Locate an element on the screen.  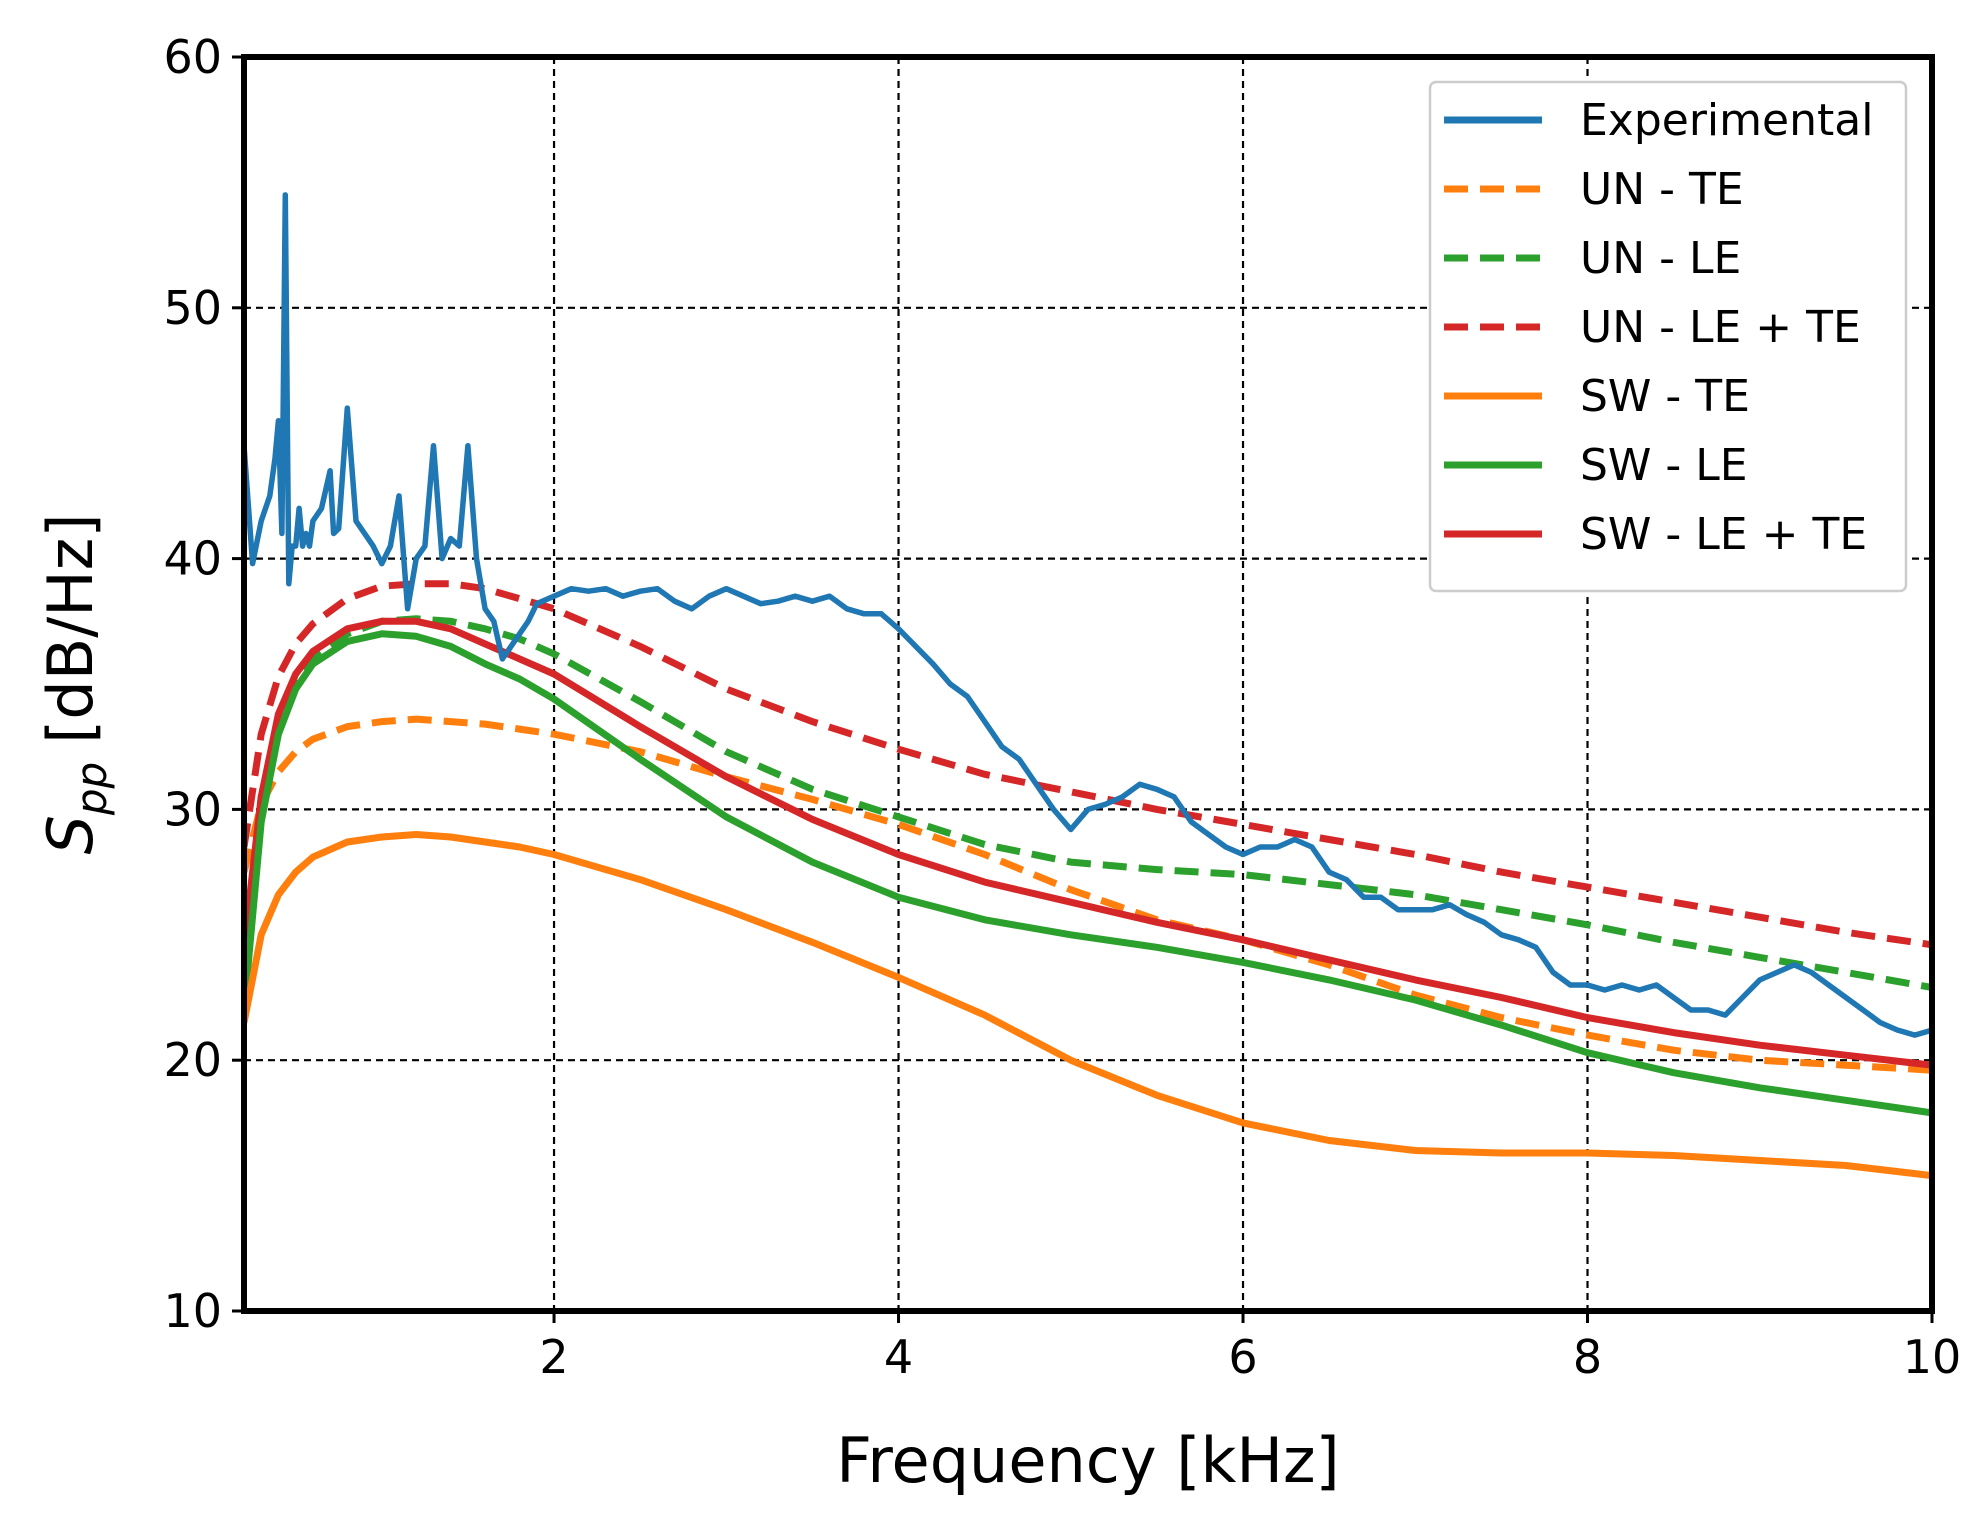
legend-box is located at coordinates (1668, 336).